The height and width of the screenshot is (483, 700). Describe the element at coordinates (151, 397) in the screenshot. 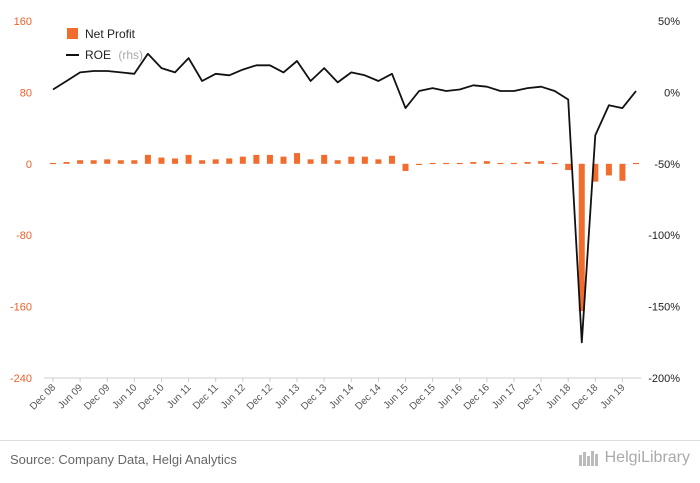

I see `x-tick-label: Dec 10` at that location.